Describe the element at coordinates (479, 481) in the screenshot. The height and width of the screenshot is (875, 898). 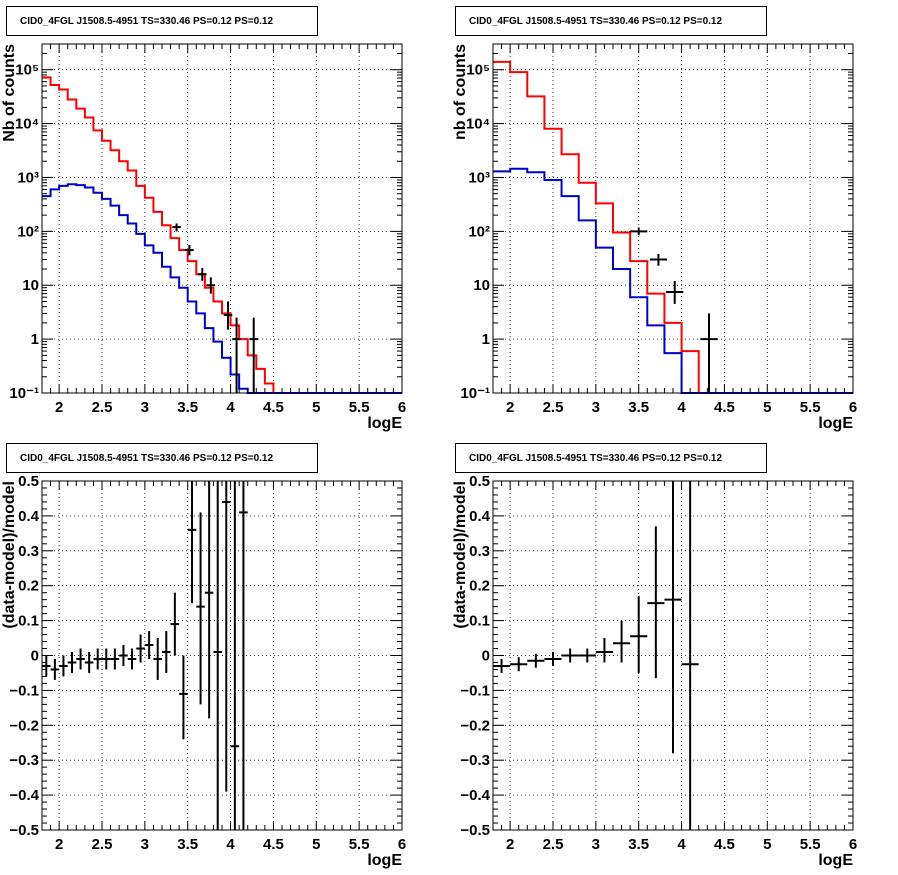
I see `y-tick-label: 0.5` at that location.